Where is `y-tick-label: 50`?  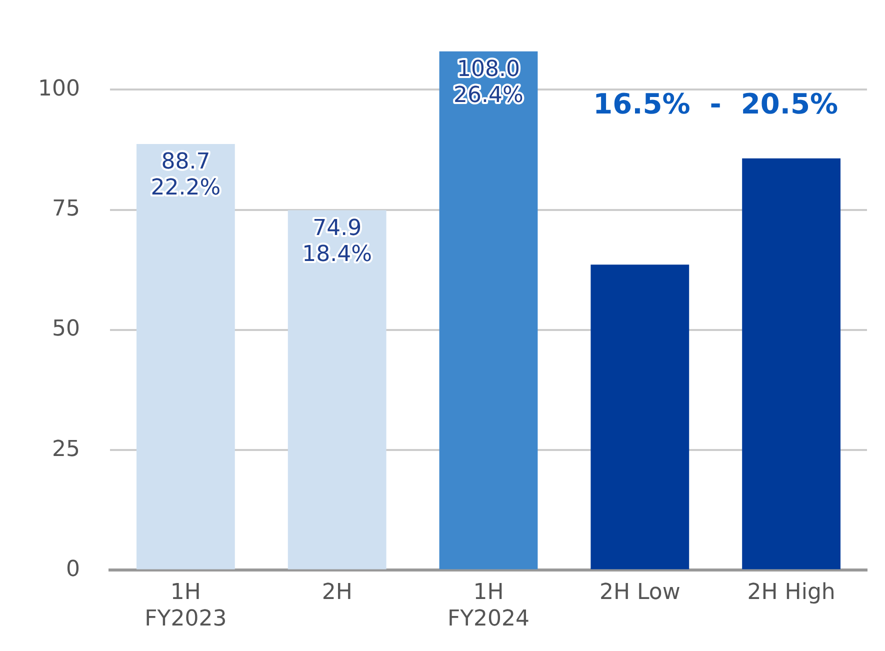 y-tick-label: 50 is located at coordinates (66, 329).